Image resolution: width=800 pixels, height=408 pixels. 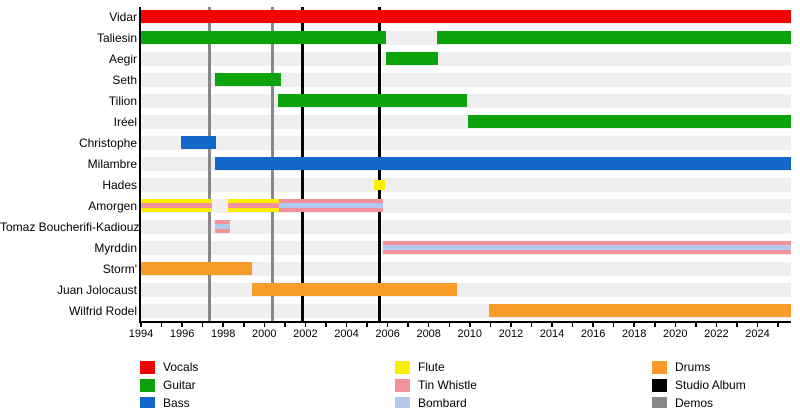 What do you see at coordinates (125, 121) in the screenshot?
I see `member-label: Iréel` at bounding box center [125, 121].